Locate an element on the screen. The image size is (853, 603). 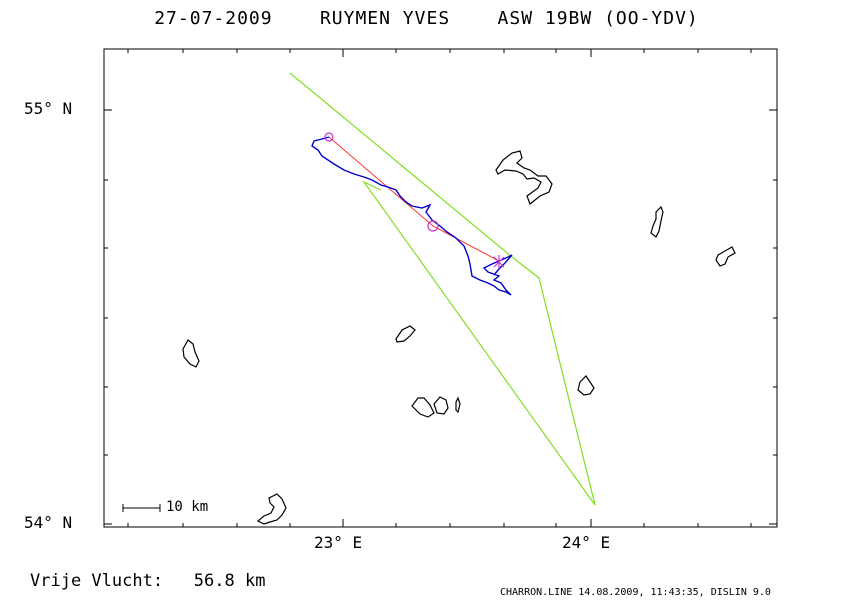
scale-bar is located at coordinates (141, 508).